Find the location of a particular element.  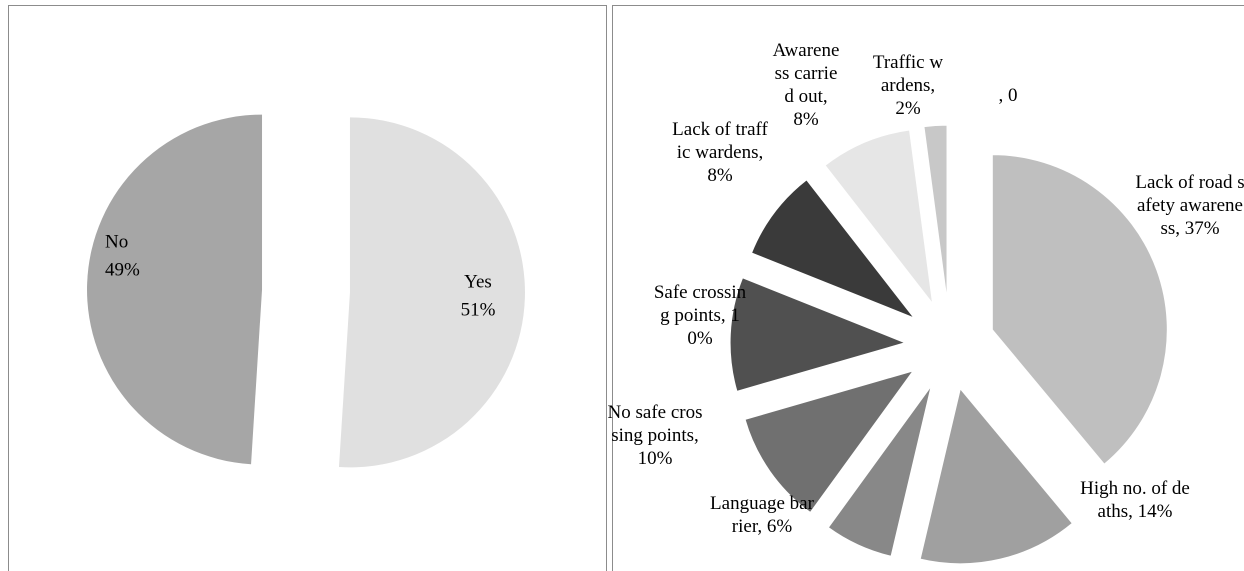

slice-label-box: Awareness carried out, 8% is located at coordinates (806, 85).